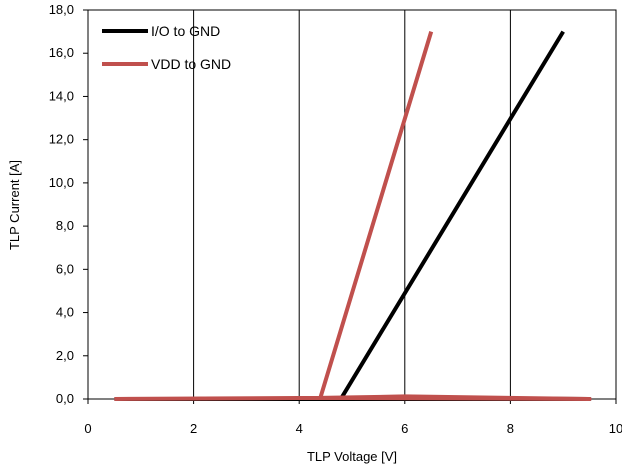 The image size is (622, 470). What do you see at coordinates (615, 428) in the screenshot?
I see `x-tick-label: 10` at bounding box center [615, 428].